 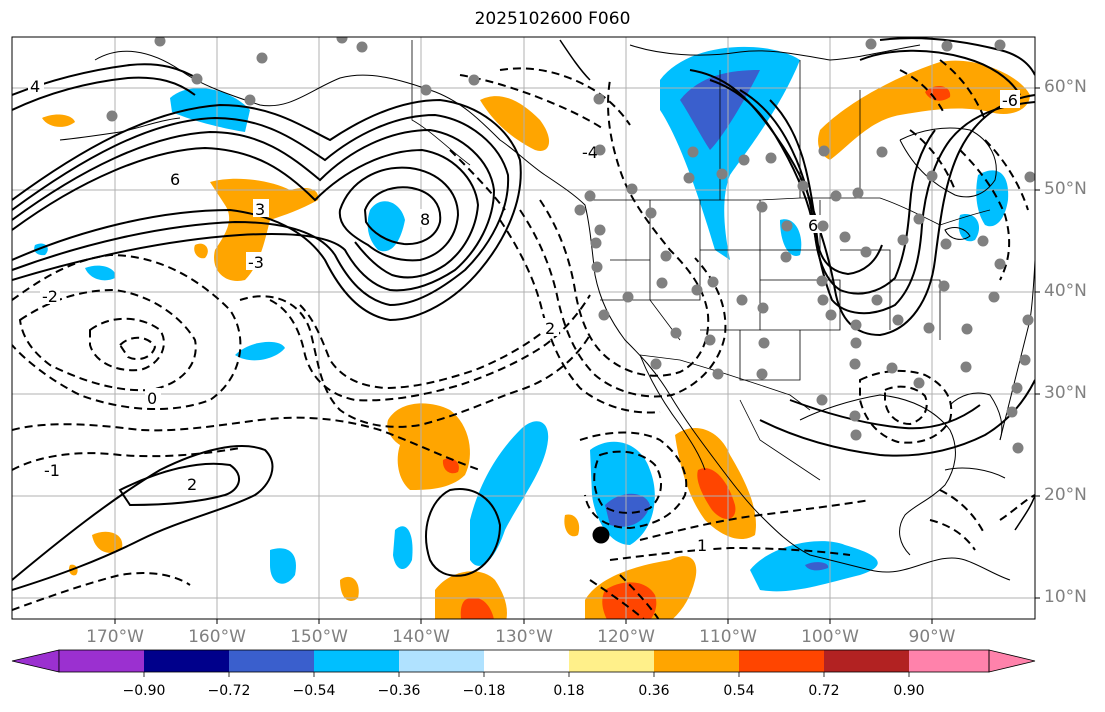 I want to click on blue-area-subtropical, so click(x=509, y=493).